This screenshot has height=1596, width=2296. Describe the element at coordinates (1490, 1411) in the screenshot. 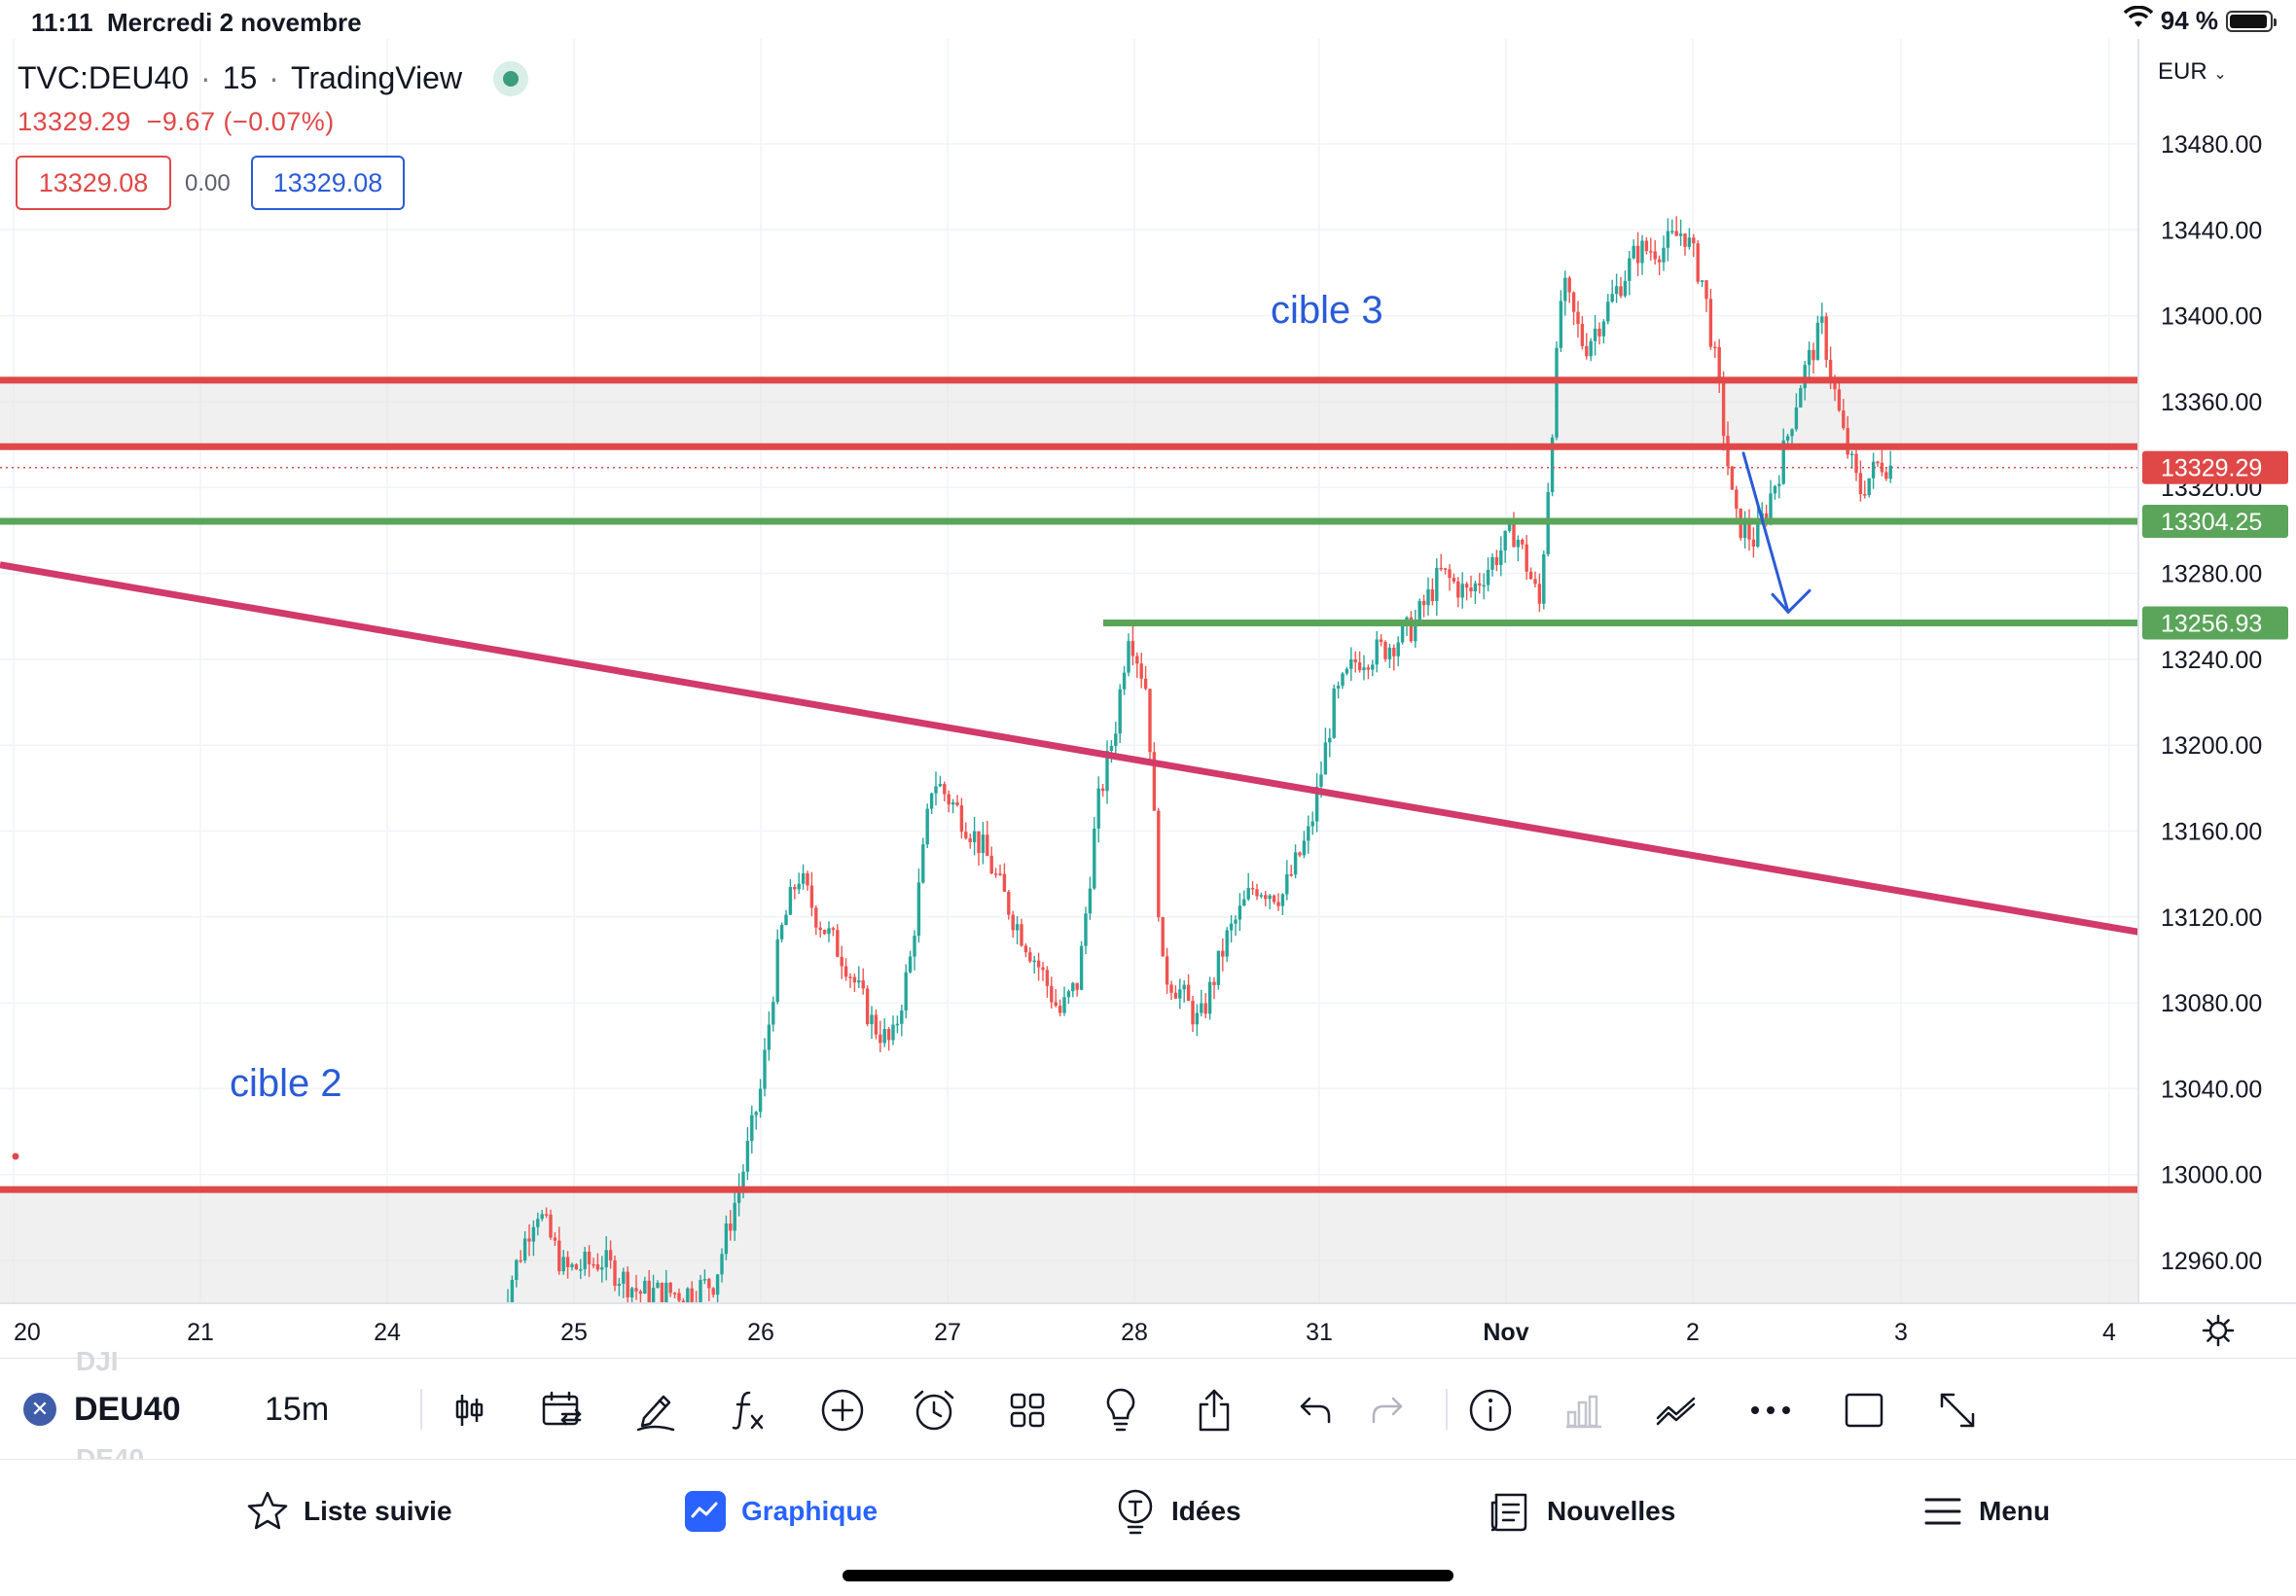

I see `info-icon` at that location.